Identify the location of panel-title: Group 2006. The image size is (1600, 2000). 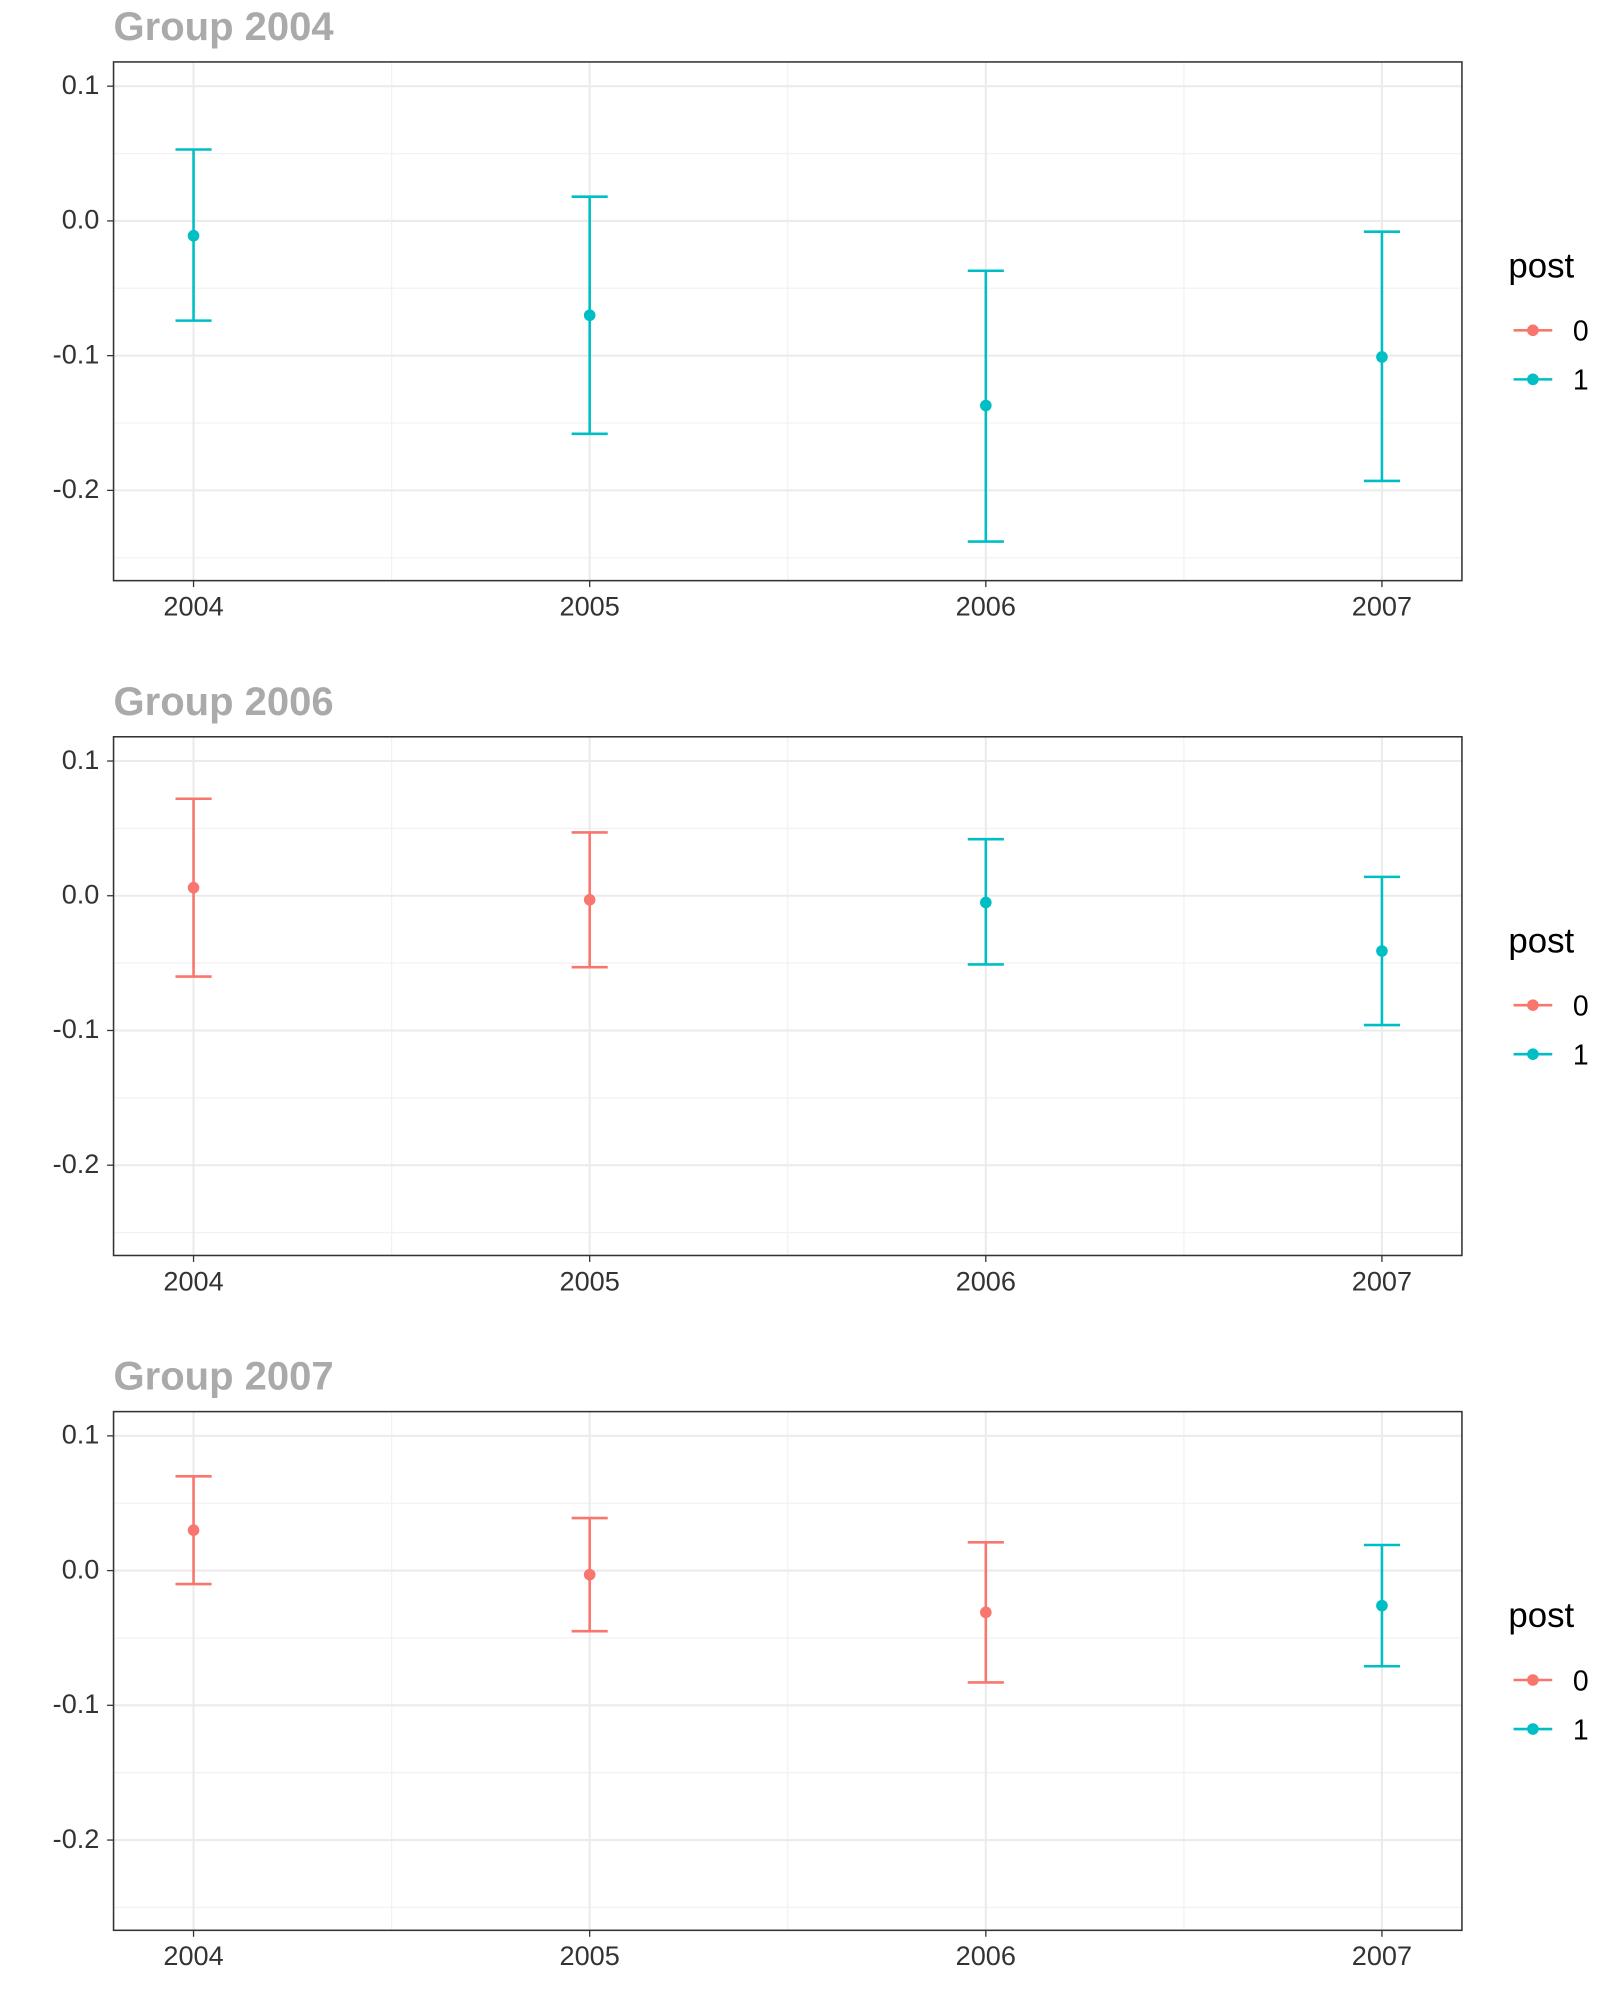
(224, 702).